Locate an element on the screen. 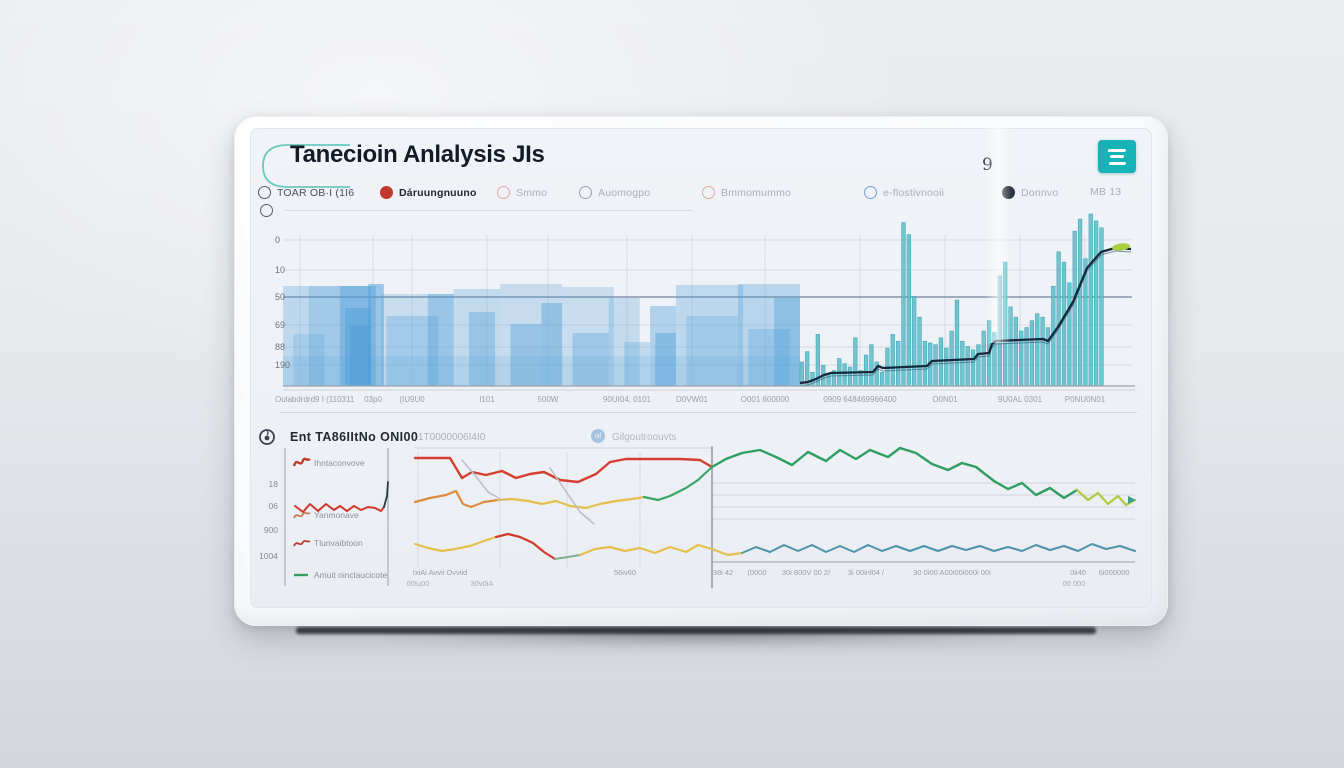  x-tick-label-row2: 00 000 is located at coordinates (1074, 583).